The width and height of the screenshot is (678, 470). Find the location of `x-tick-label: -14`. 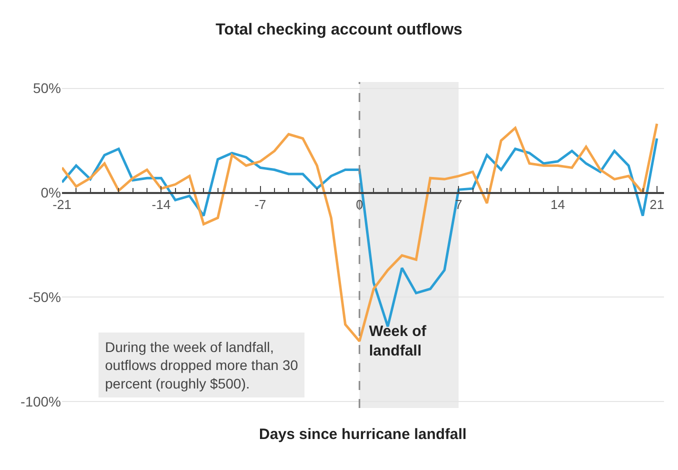

x-tick-label: -14 is located at coordinates (161, 204).